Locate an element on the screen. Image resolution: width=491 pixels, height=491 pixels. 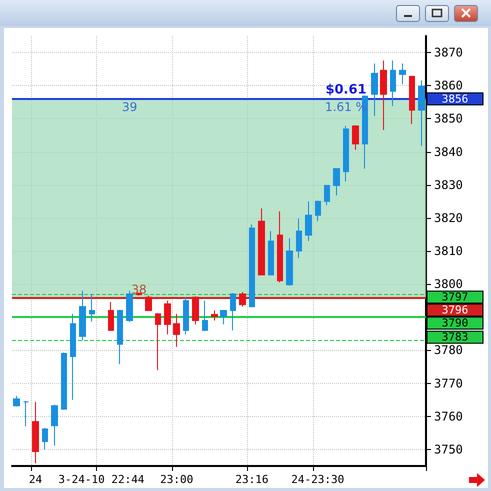
y-tick-label: 3810 is located at coordinates (448, 251).